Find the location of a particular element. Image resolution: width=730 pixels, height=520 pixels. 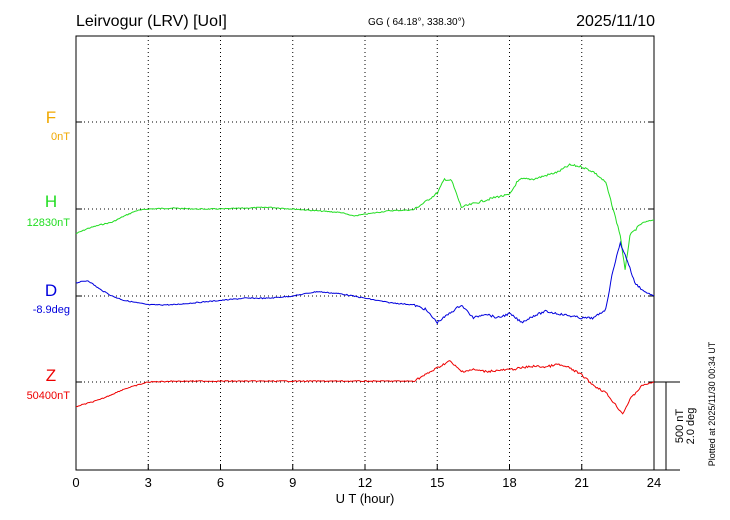

x-axis-ticks: 0 3 6 9 12 15 18 21 24 is located at coordinates (366, 477).